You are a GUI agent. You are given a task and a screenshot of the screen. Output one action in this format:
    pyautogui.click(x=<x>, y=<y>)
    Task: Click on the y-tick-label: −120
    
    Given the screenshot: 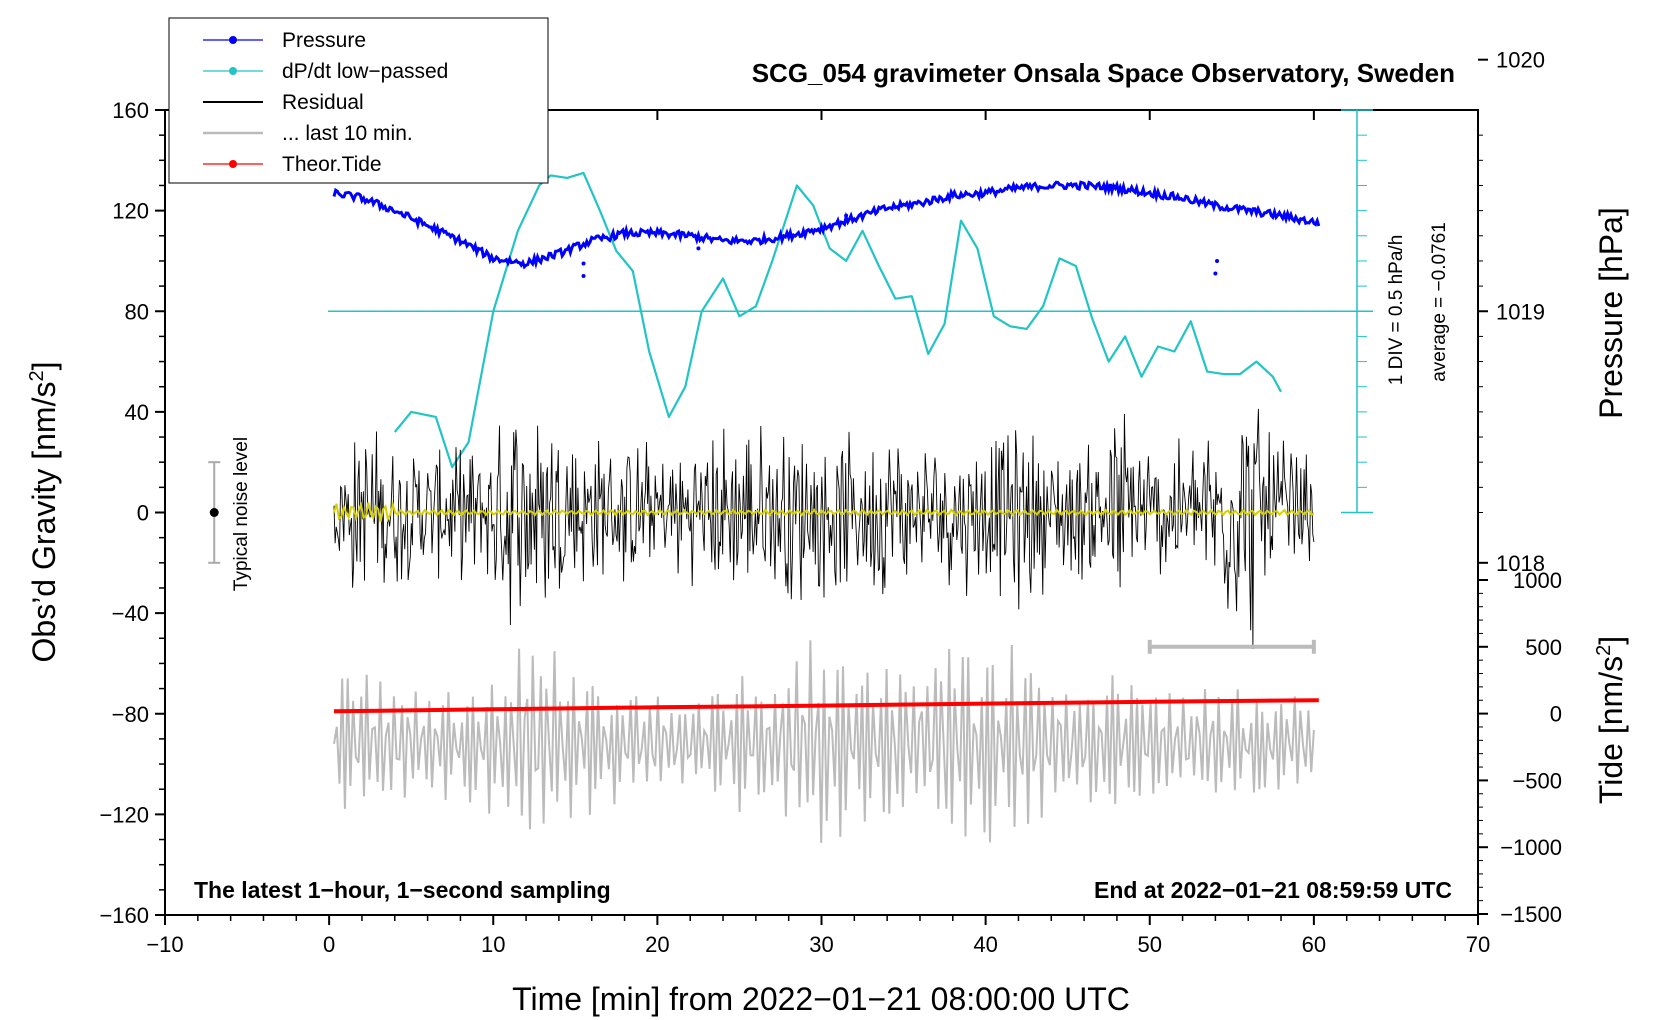 What is the action you would take?
    pyautogui.click(x=124, y=814)
    